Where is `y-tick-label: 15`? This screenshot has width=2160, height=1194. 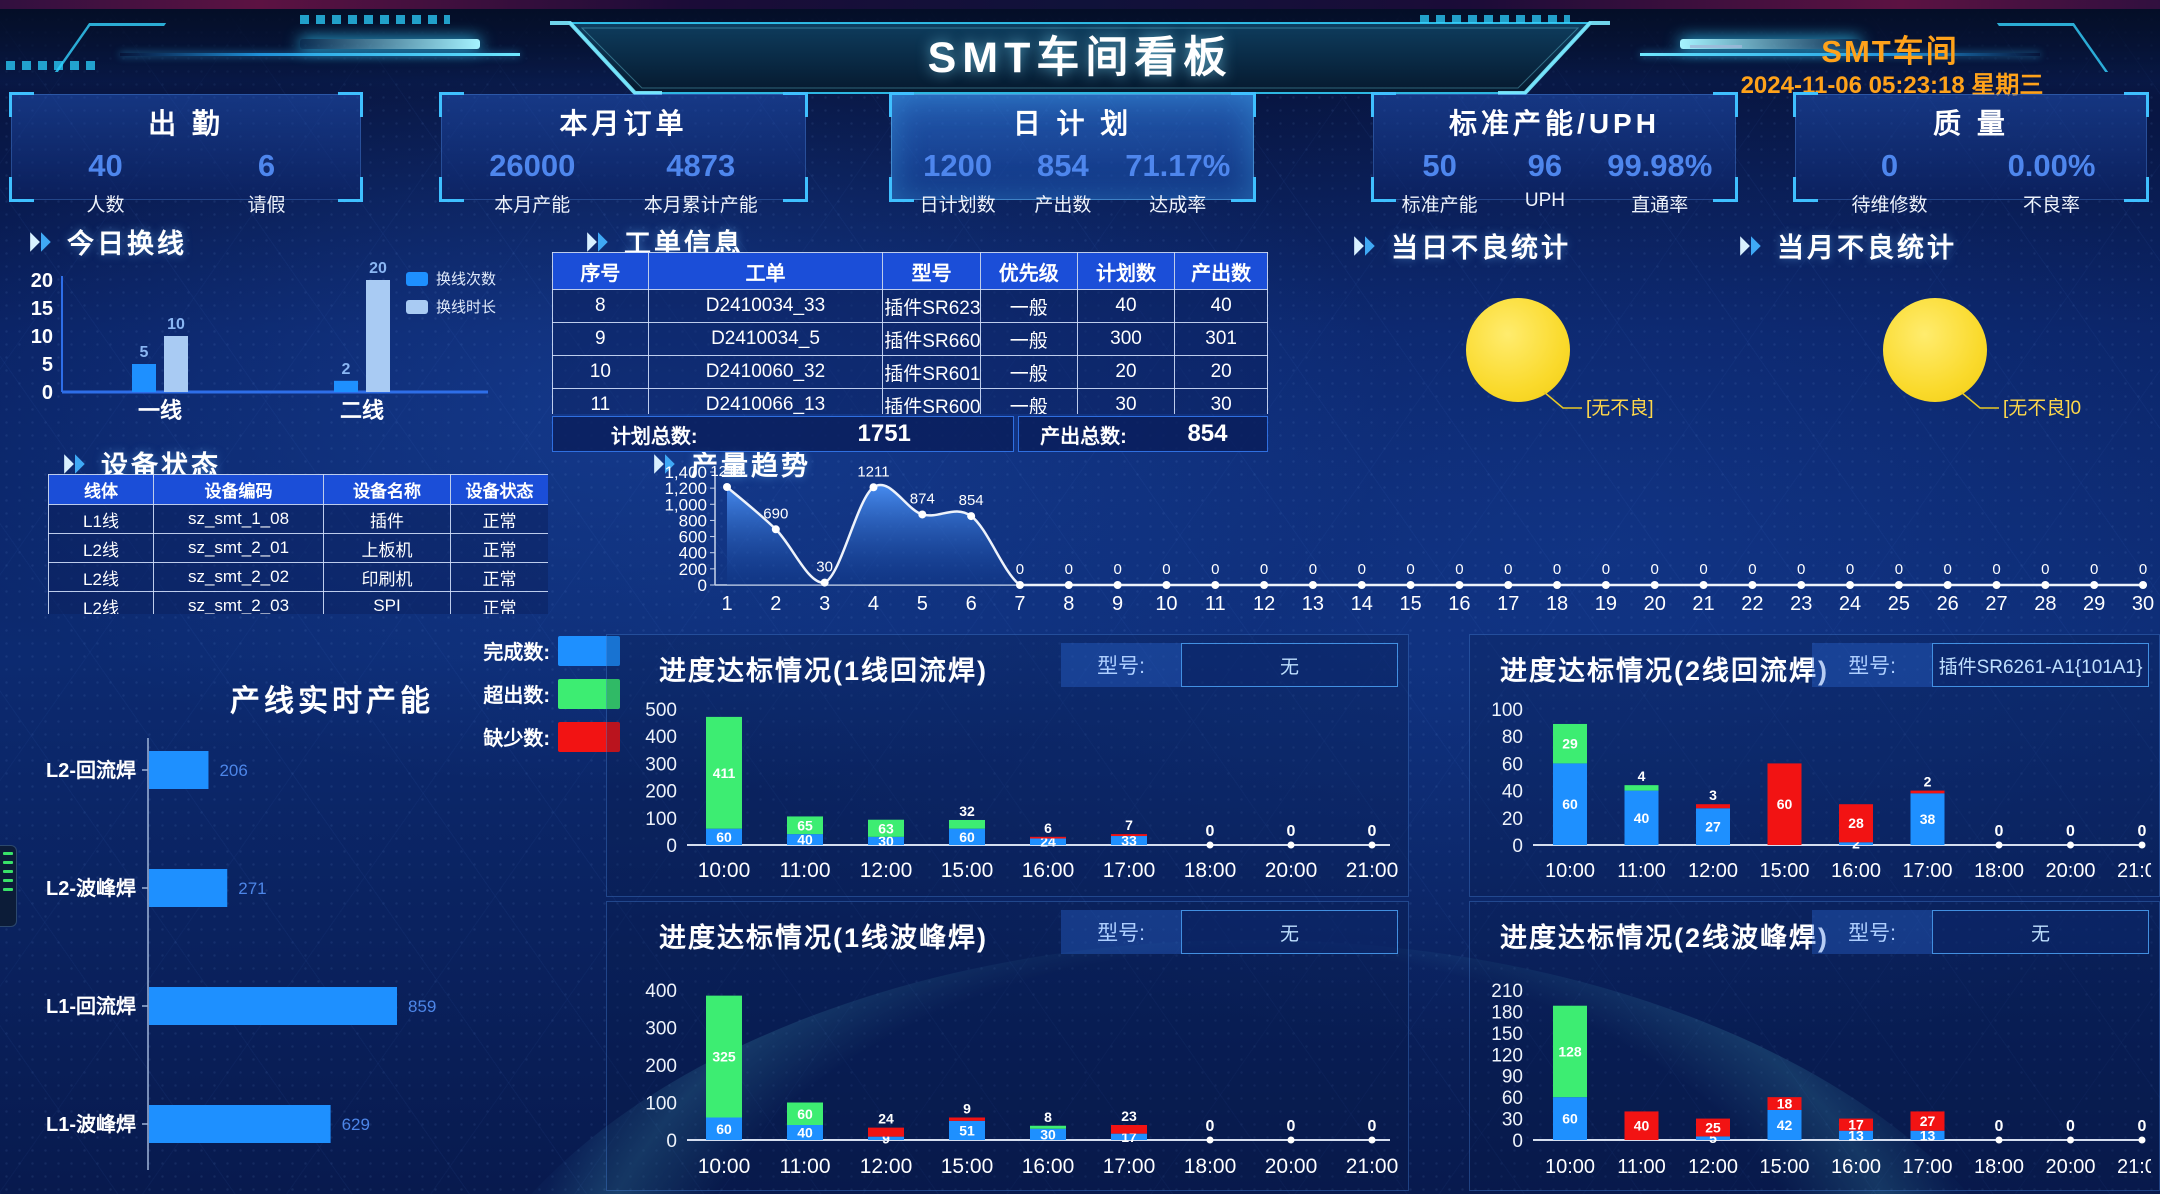
y-tick-label: 15 is located at coordinates (42, 309).